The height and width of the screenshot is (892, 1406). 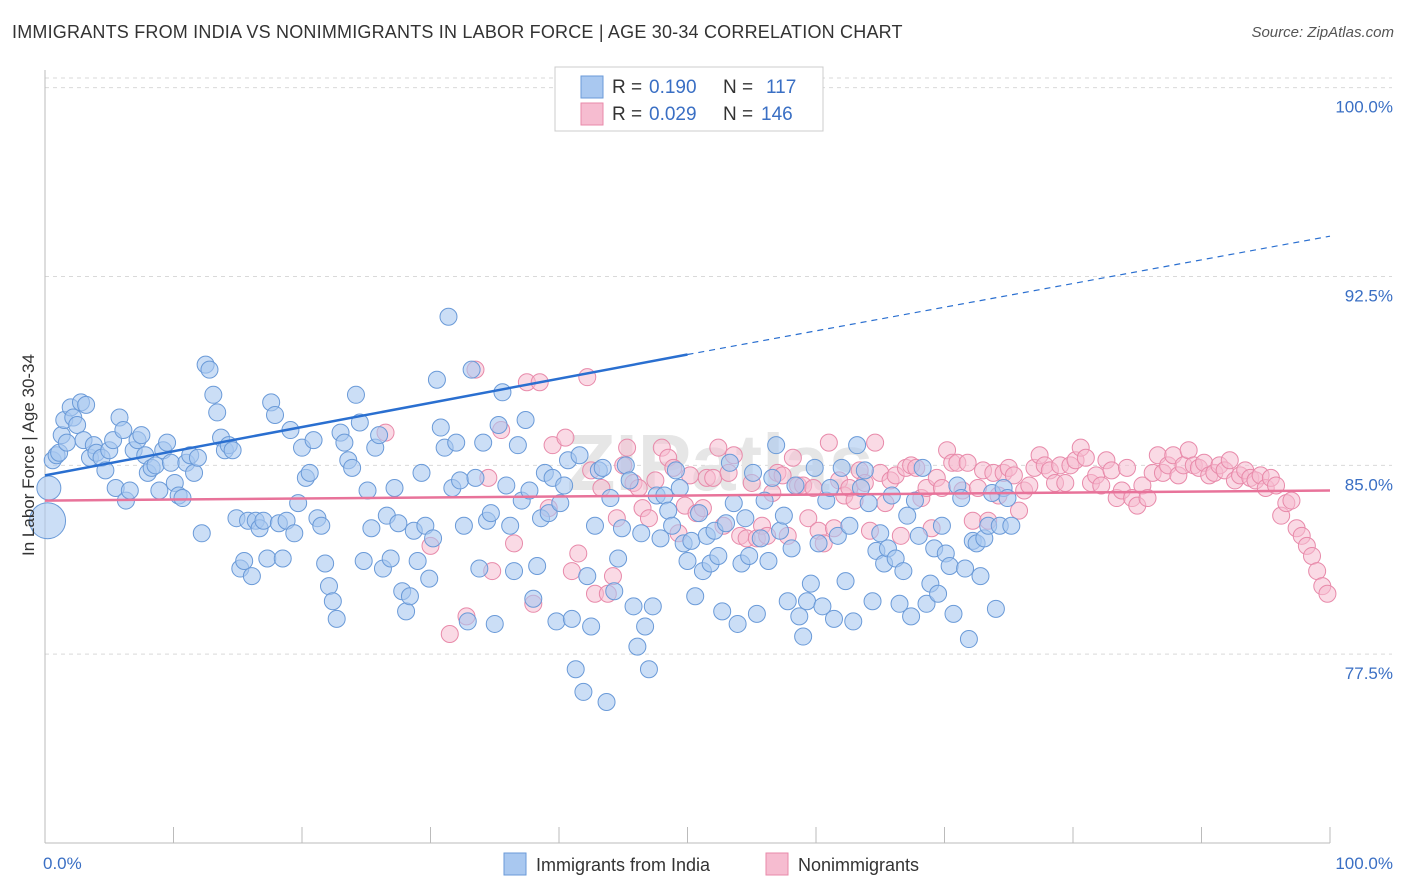 What do you see at coordinates (858, 865) in the screenshot?
I see `bottom-legend-label-pink: Nonimmigrants` at bounding box center [858, 865].